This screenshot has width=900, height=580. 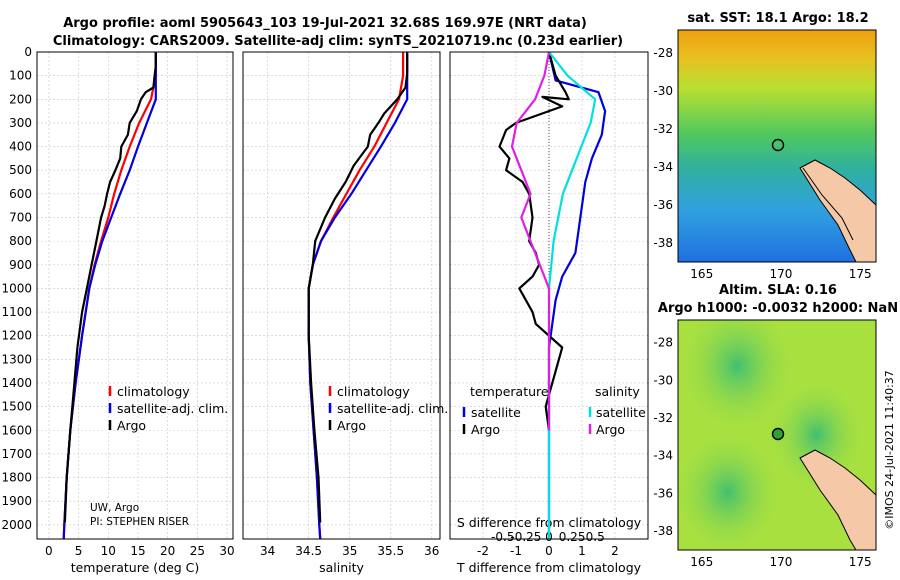 What do you see at coordinates (16, 359) in the screenshot?
I see `depth-tick-label: 1300` at bounding box center [16, 359].